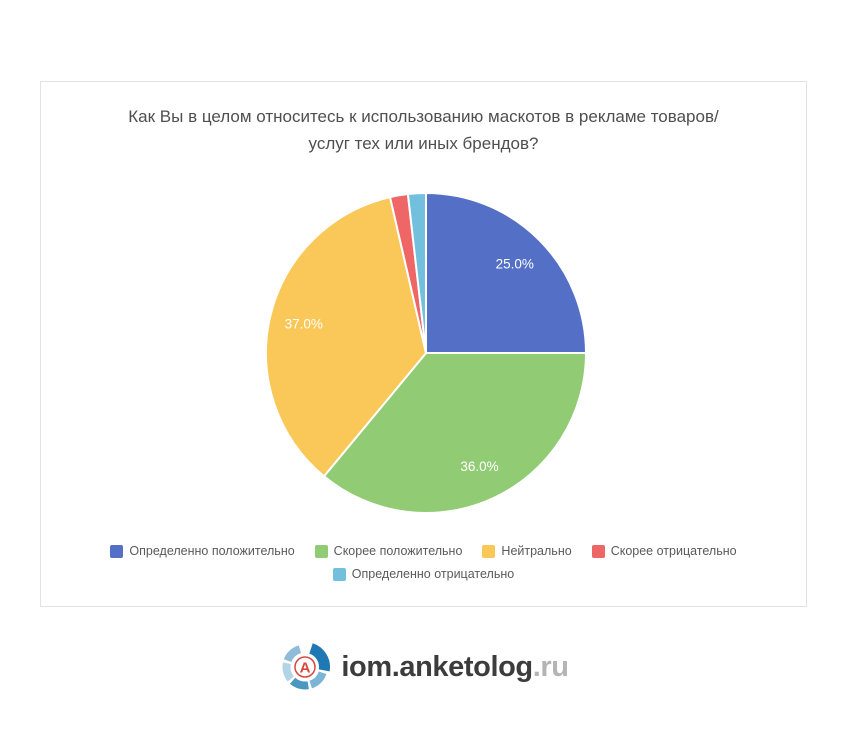 The width and height of the screenshot is (848, 729). I want to click on chart-title-line2: услуг тех или иных брендов?, so click(423, 143).